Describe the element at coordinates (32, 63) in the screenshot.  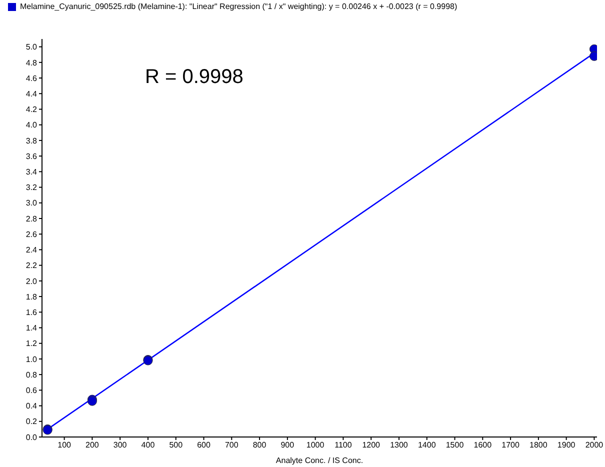
I see `y-tick-label: 4.8` at that location.